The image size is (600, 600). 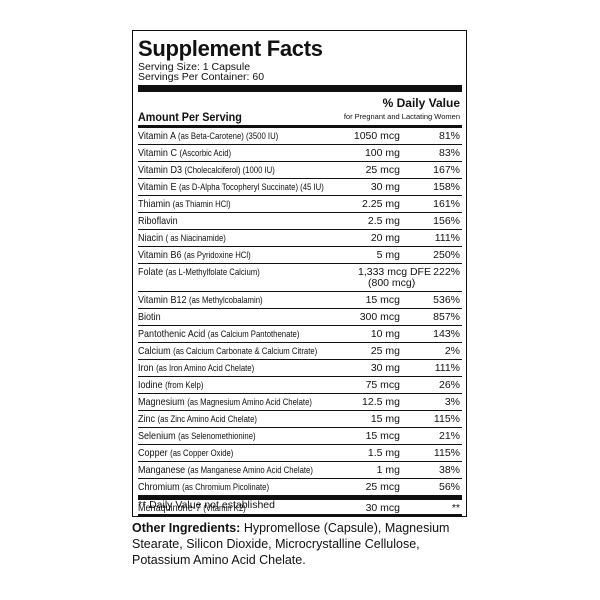 I want to click on header-rule, so click(x=300, y=126).